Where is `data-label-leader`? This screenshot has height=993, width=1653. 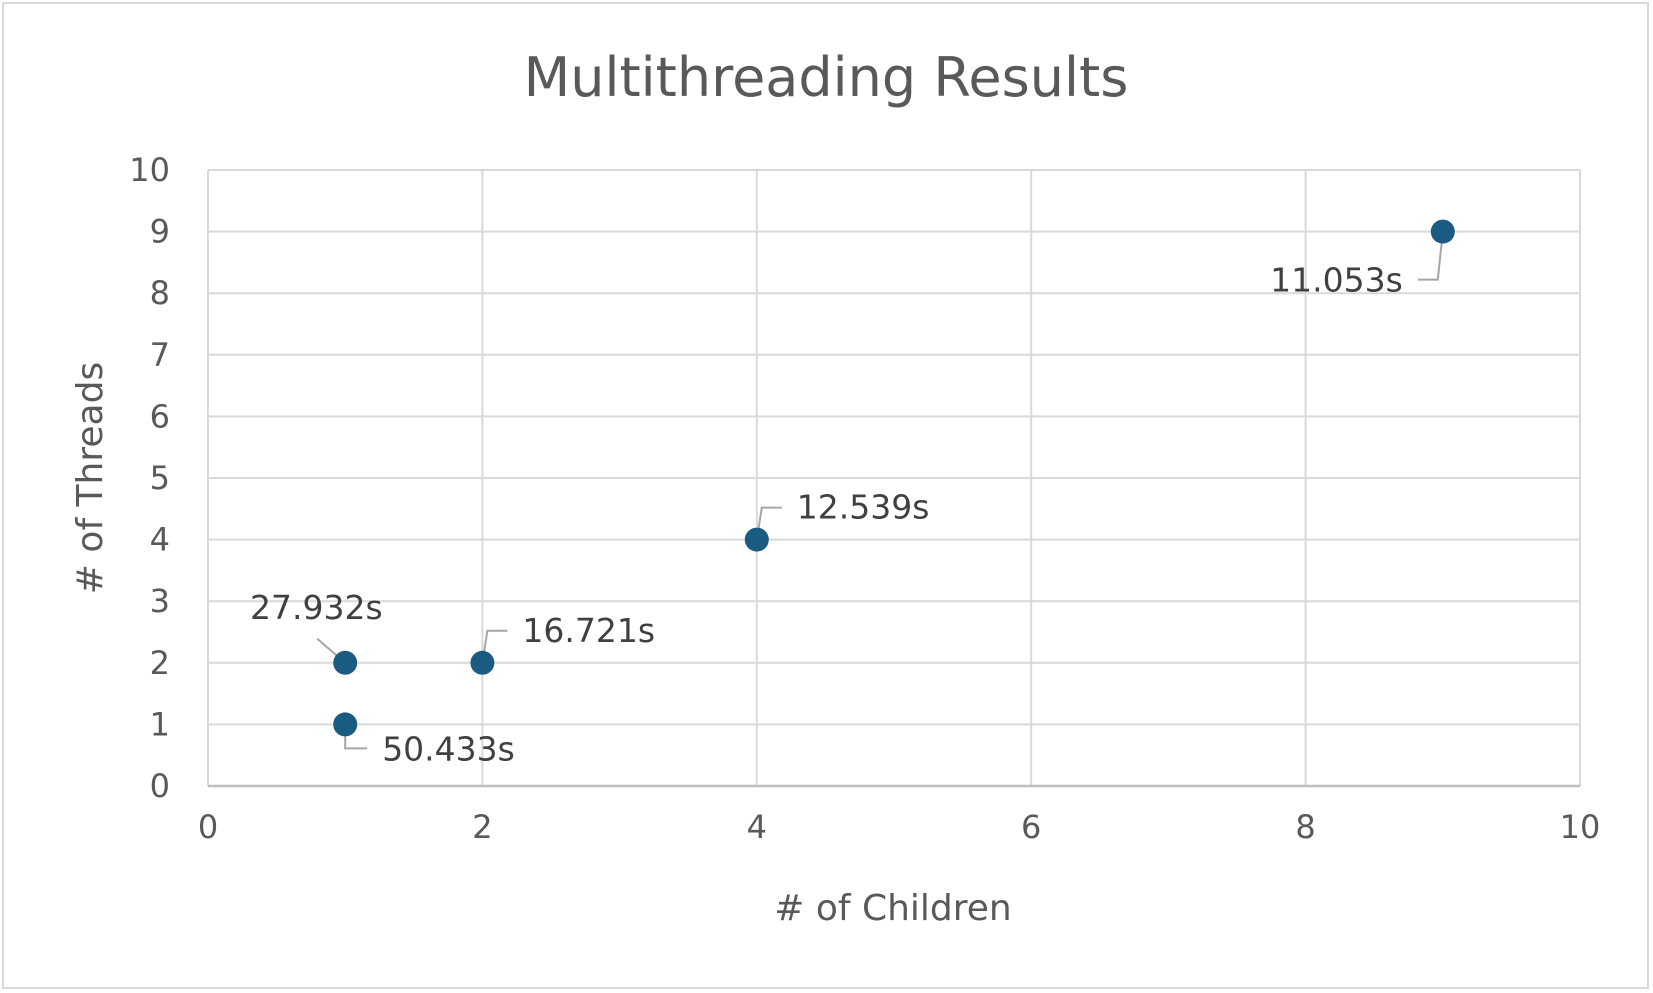 data-label-leader is located at coordinates (1430, 256).